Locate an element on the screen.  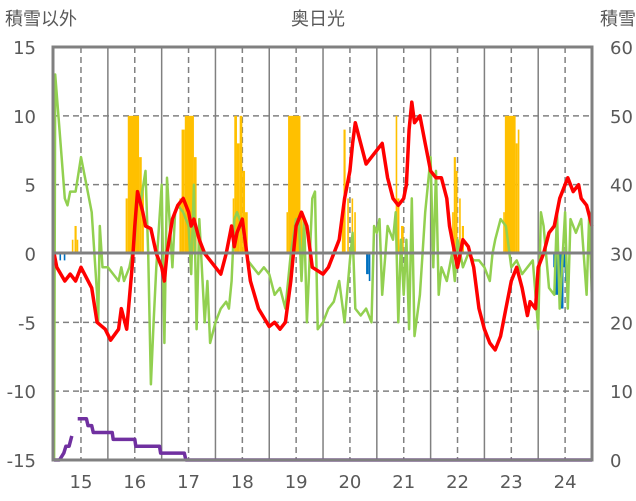
x-tick-label: 21 is located at coordinates (403, 482).